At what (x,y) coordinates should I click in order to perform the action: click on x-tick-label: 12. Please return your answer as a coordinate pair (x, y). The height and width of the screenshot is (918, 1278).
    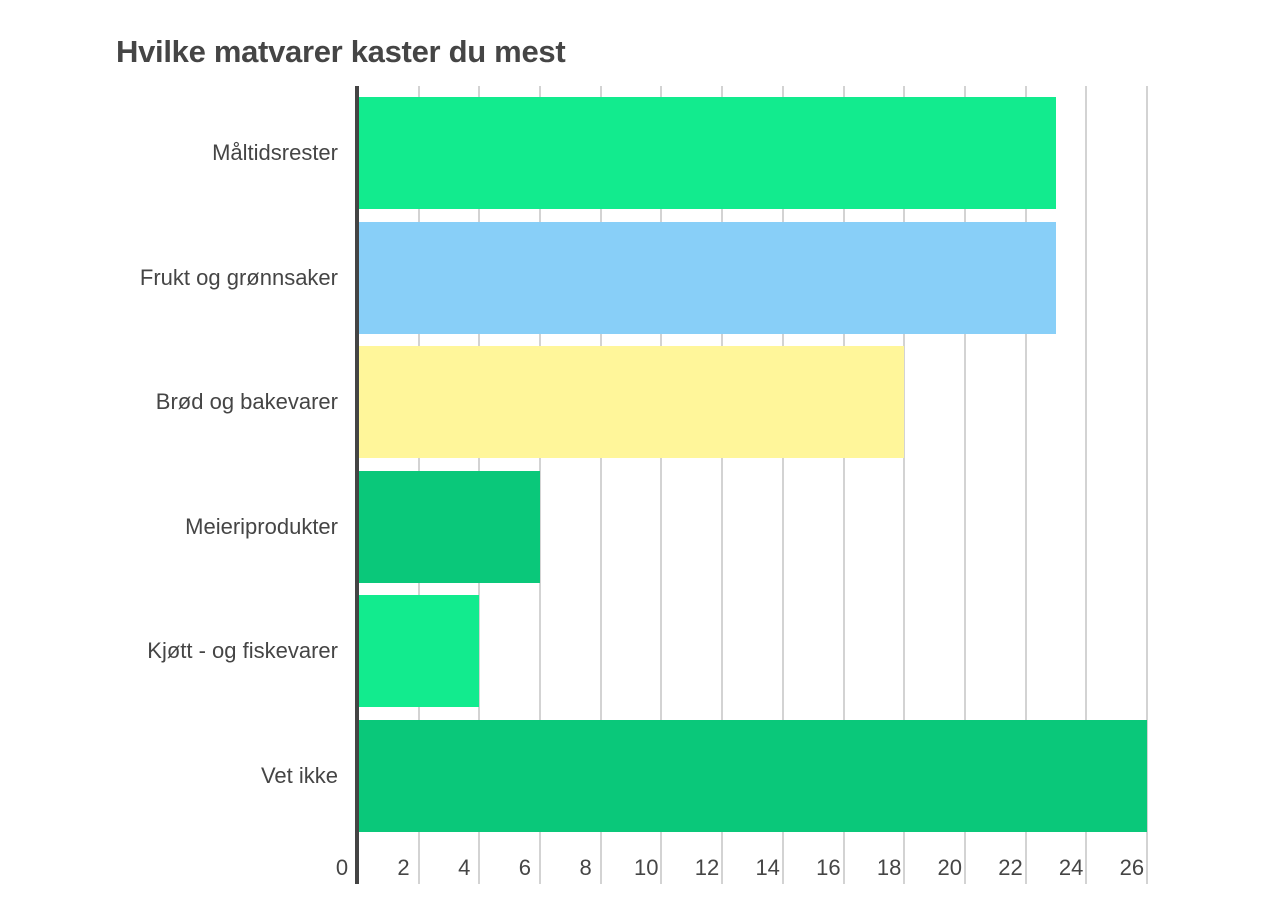
    Looking at the image, I should click on (707, 867).